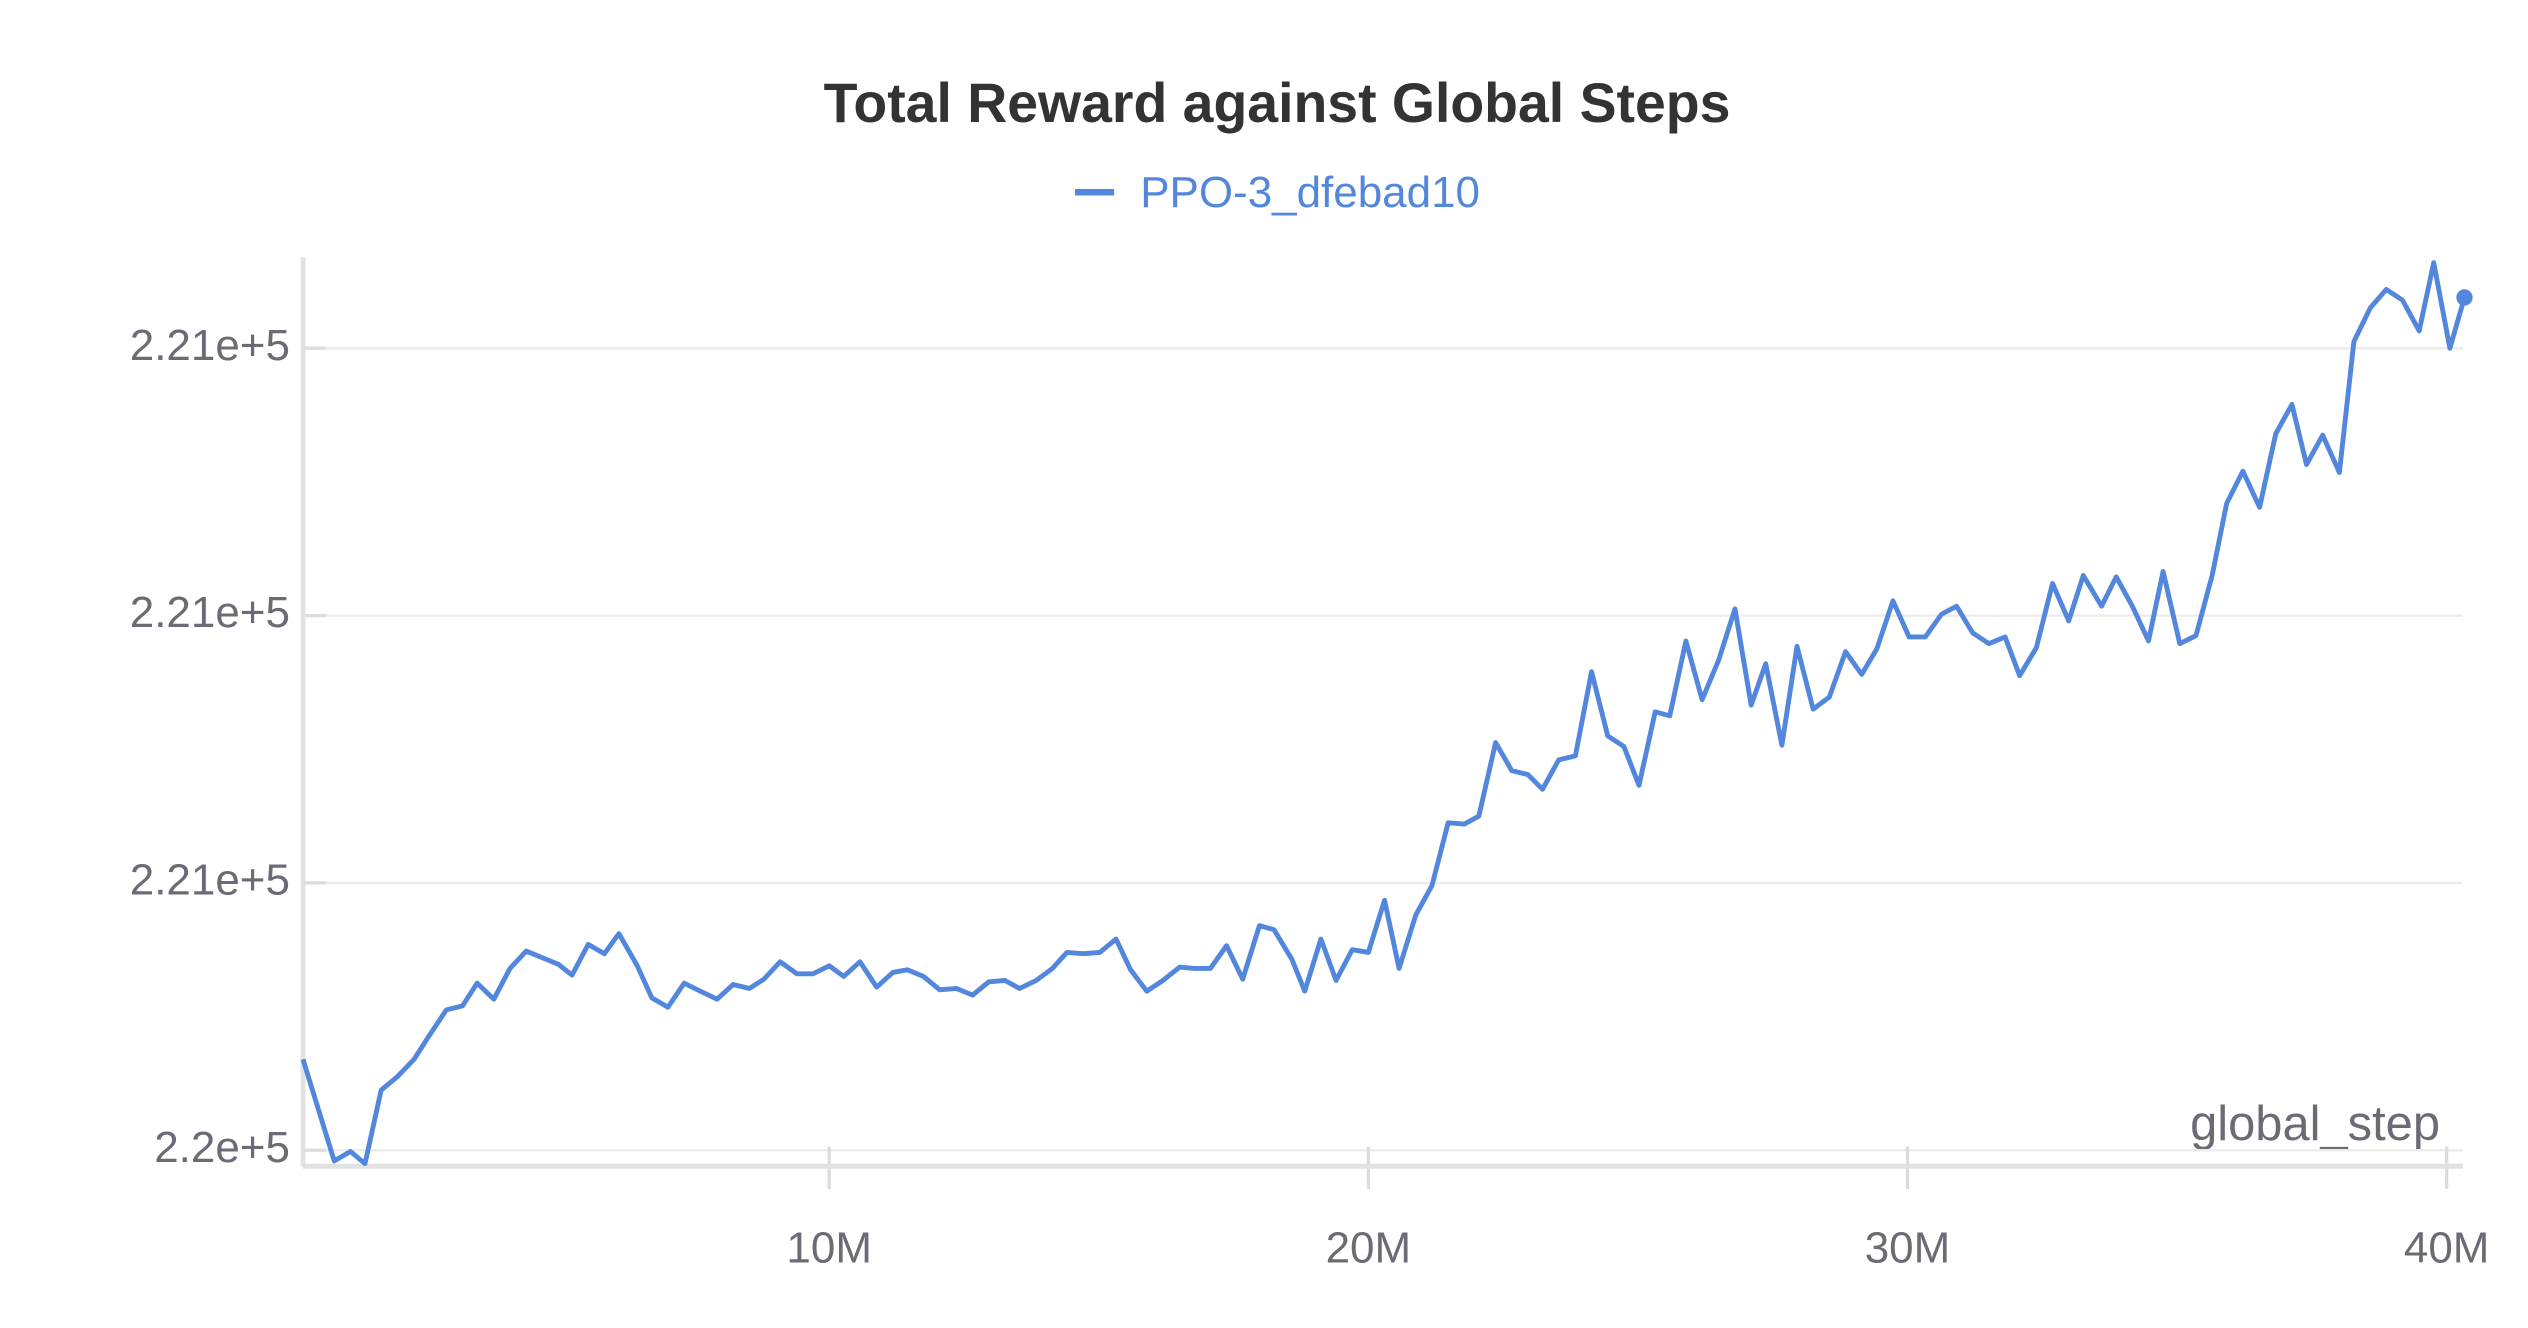 This screenshot has height=1328, width=2528. What do you see at coordinates (1277, 103) in the screenshot?
I see `chart-title: Total Reward against Global Steps` at bounding box center [1277, 103].